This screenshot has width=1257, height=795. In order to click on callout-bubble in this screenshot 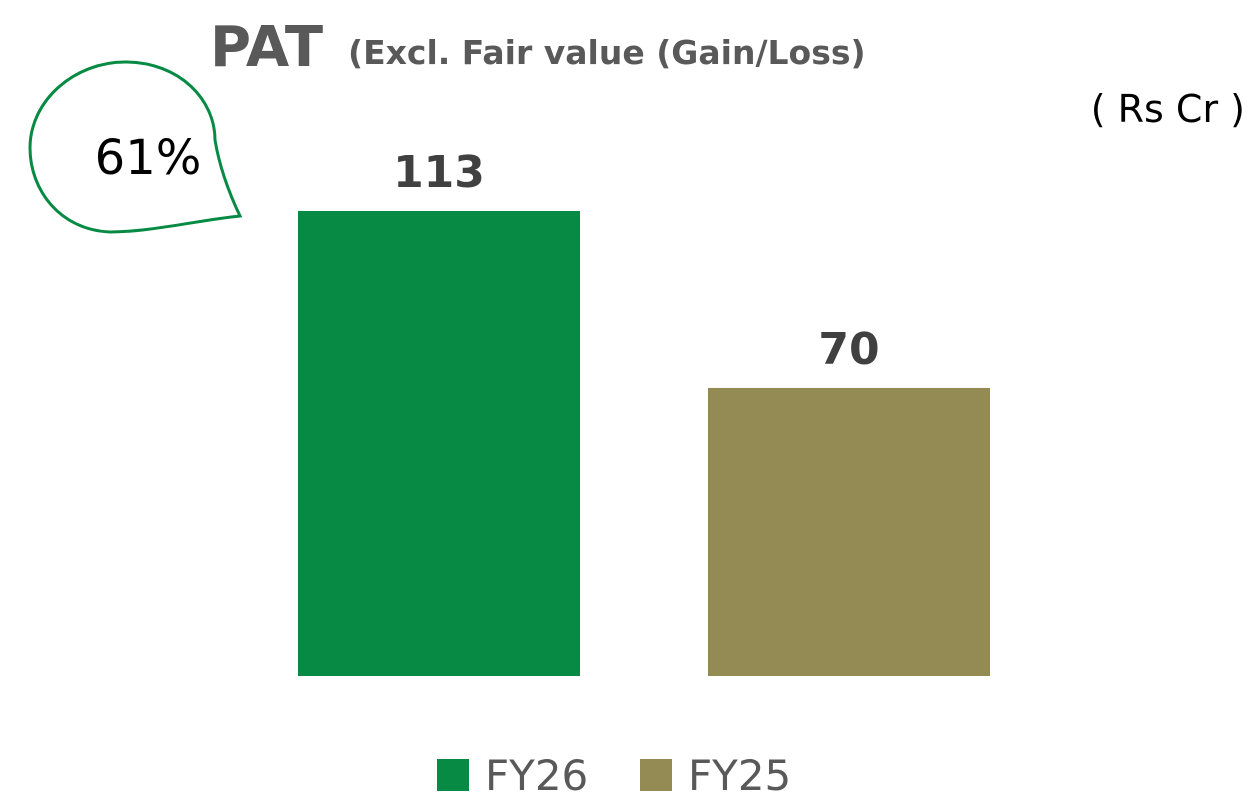, I will do `click(135, 147)`.